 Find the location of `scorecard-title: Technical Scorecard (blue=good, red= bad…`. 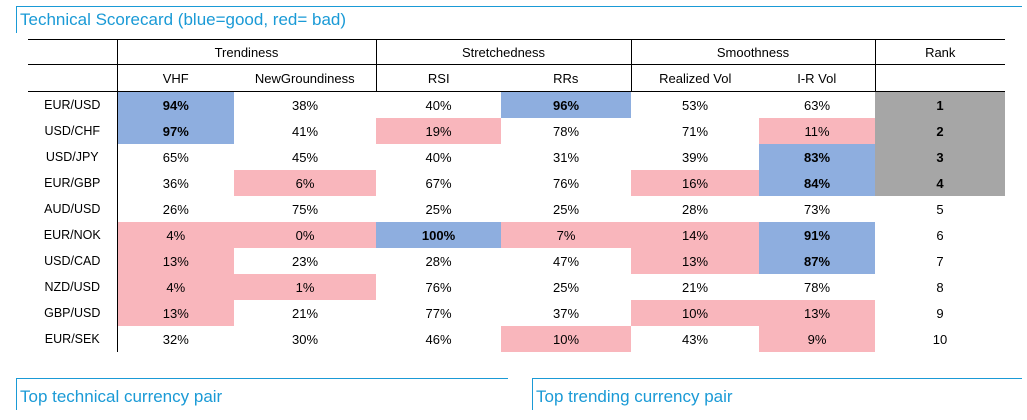

scorecard-title: Technical Scorecard (blue=good, red= bad… is located at coordinates (519, 19).